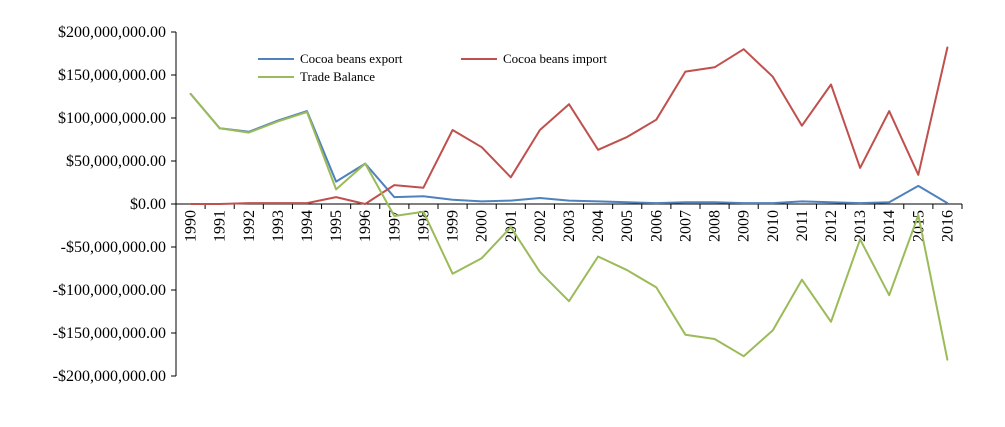  Describe the element at coordinates (947, 226) in the screenshot. I see `x-tick-label: 2016` at that location.